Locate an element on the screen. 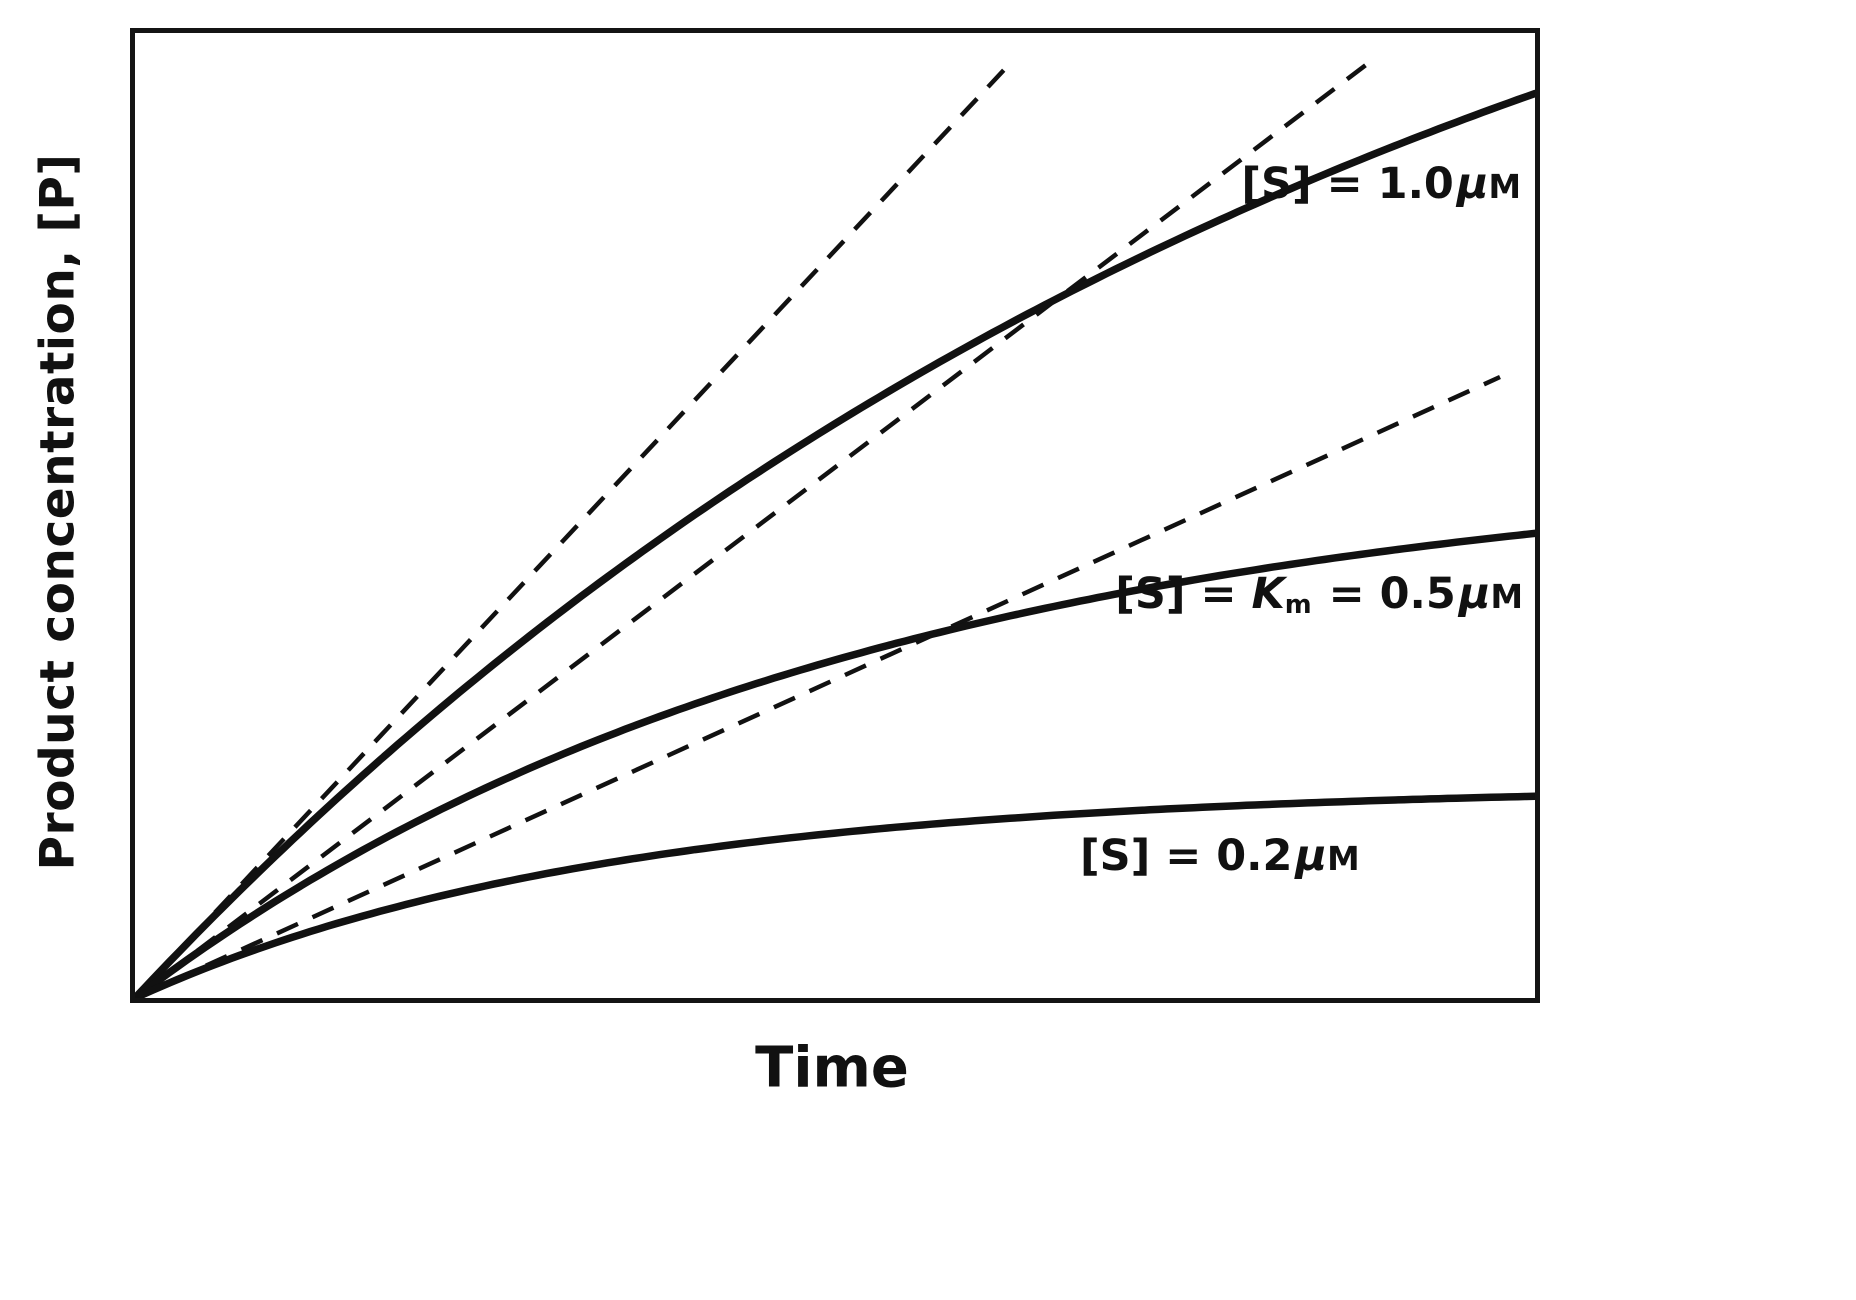 This screenshot has width=1856, height=1300. y-axis-label: Product concentration, [P] is located at coordinates (58, 512).